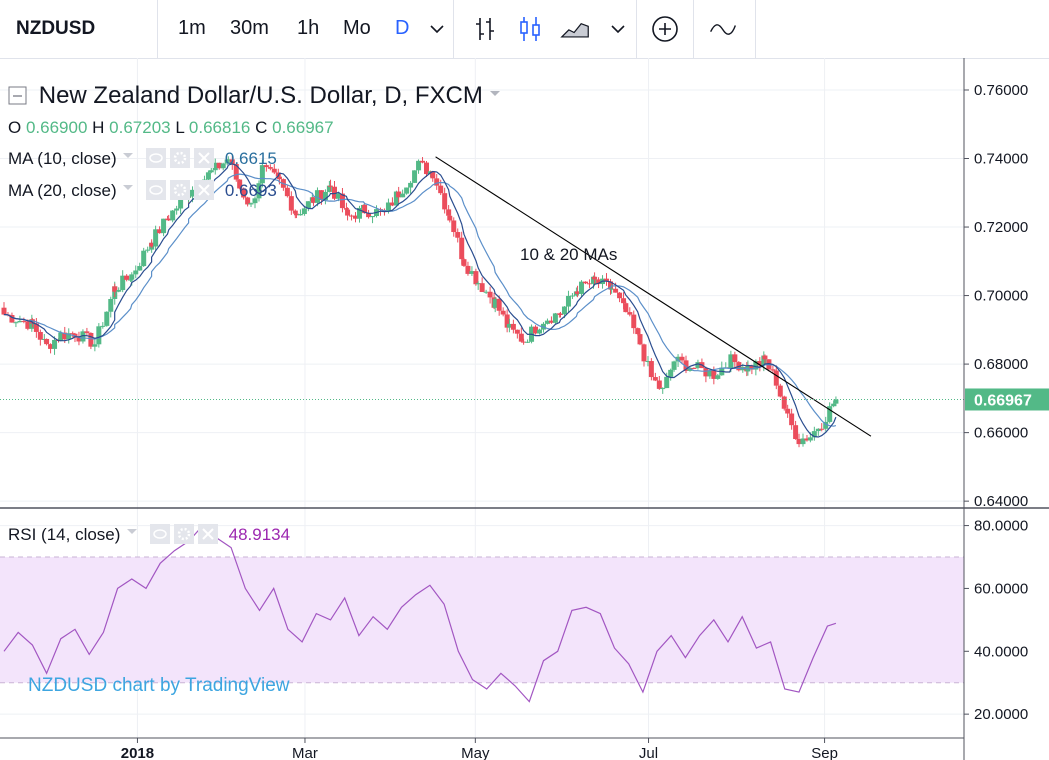 This screenshot has width=1049, height=760. What do you see at coordinates (485, 29) in the screenshot?
I see `bar-chart-icon` at bounding box center [485, 29].